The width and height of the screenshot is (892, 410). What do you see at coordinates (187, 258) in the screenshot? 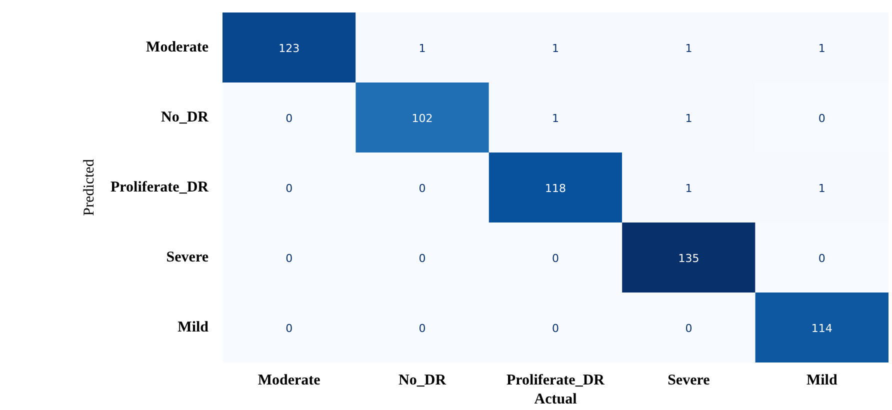
I see `y-tick-label: Severe` at bounding box center [187, 258].